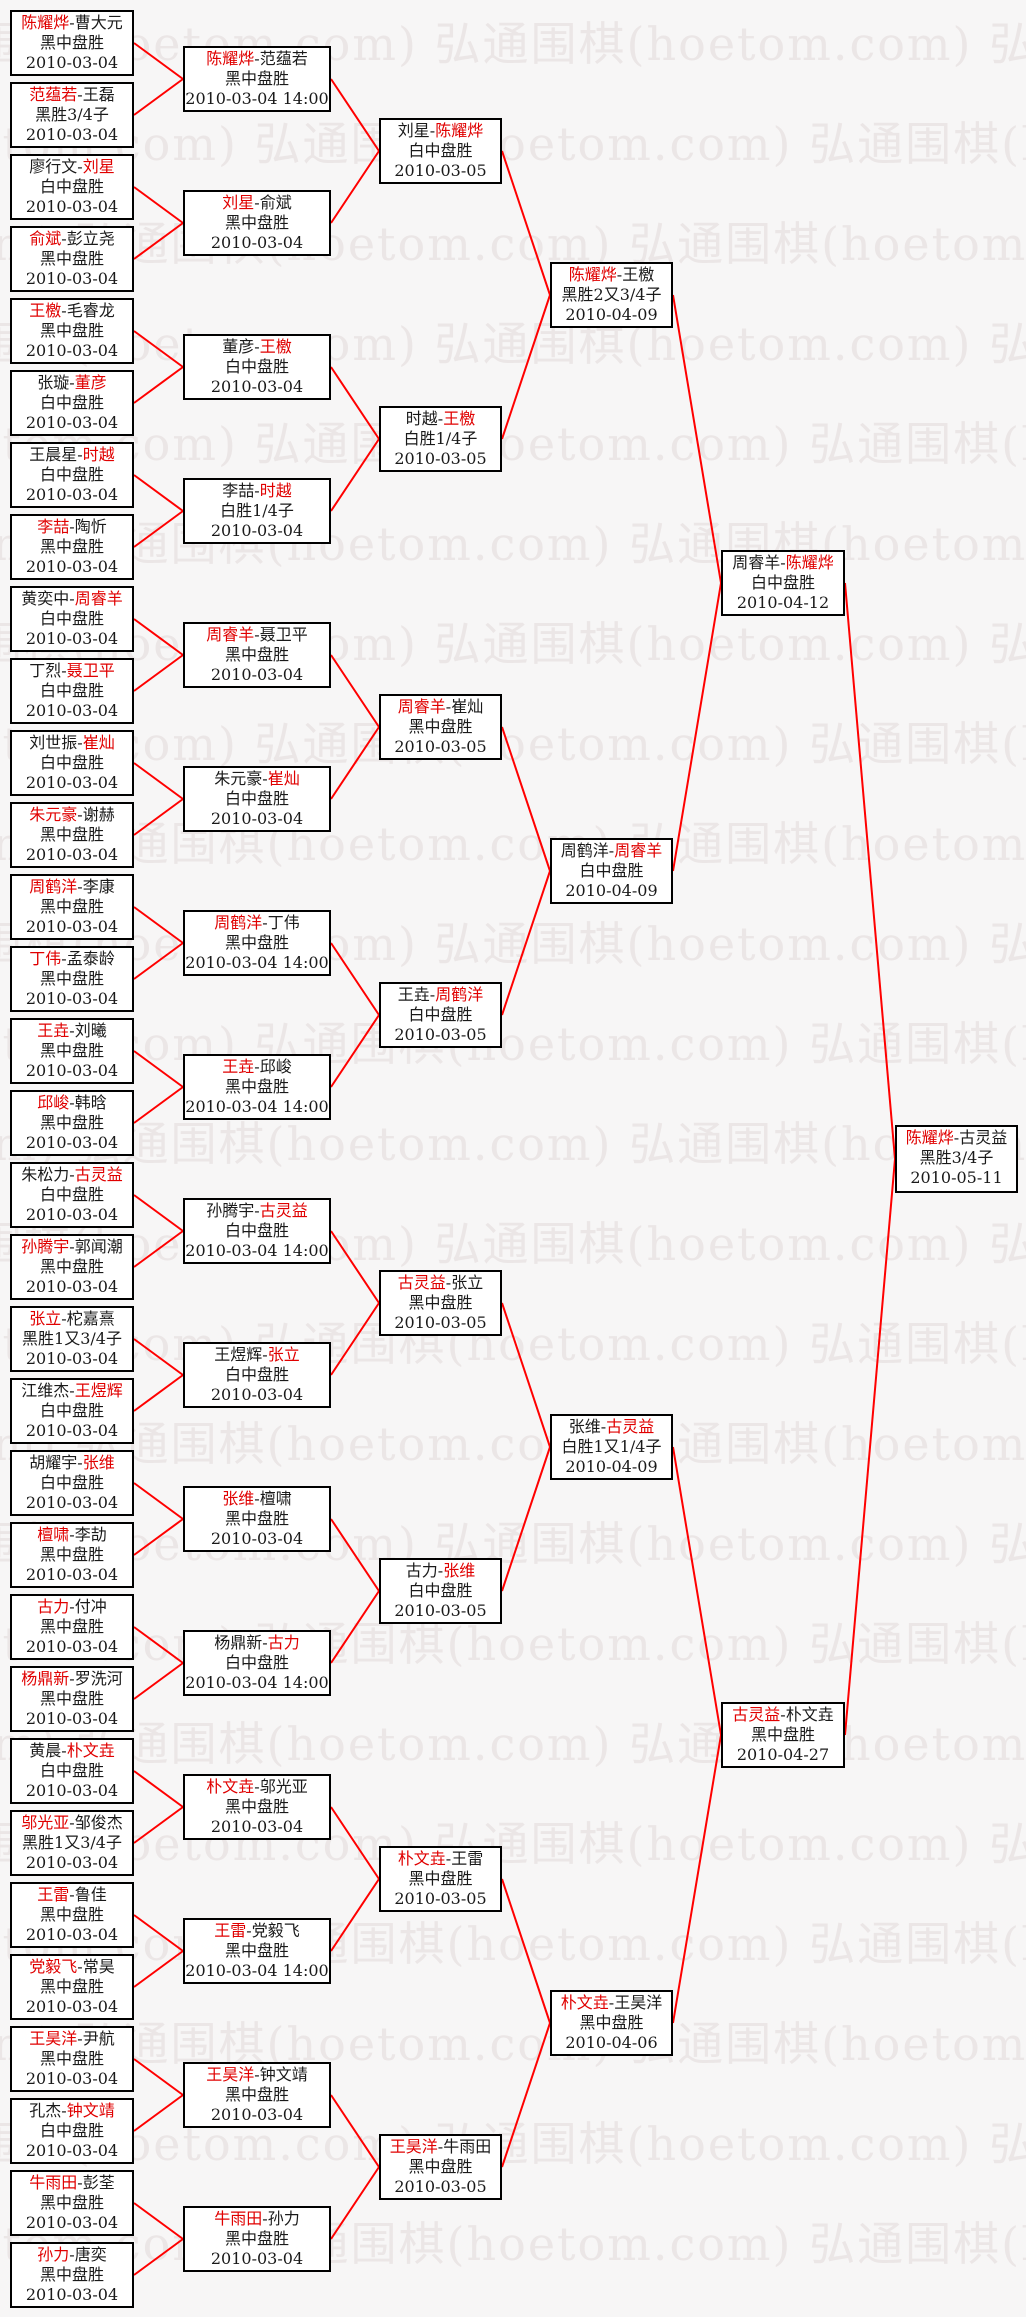 The image size is (1026, 2317). What do you see at coordinates (72, 311) in the screenshot?
I see `match-players: 王檄-毛睿龙` at bounding box center [72, 311].